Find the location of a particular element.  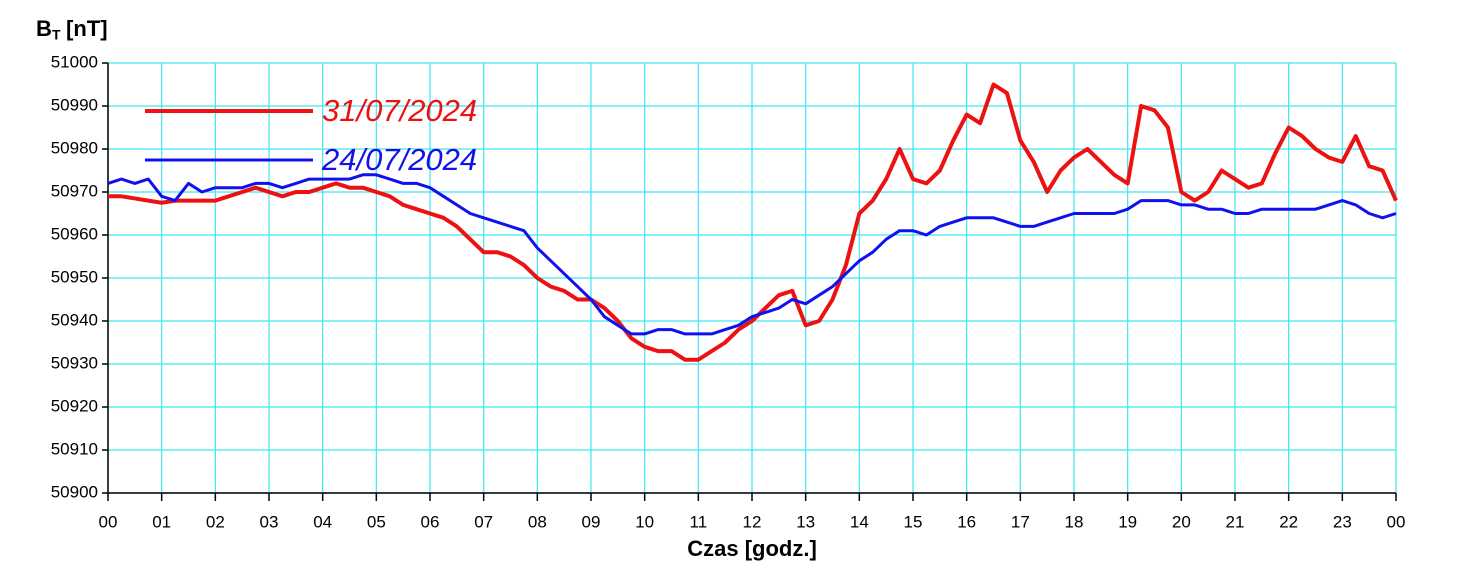

x-tick-label: 21 is located at coordinates (1235, 521).